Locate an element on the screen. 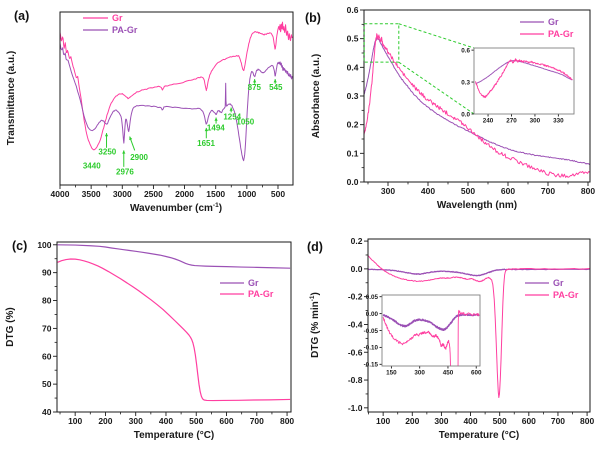  peak-annotation-545: 545 is located at coordinates (276, 87).